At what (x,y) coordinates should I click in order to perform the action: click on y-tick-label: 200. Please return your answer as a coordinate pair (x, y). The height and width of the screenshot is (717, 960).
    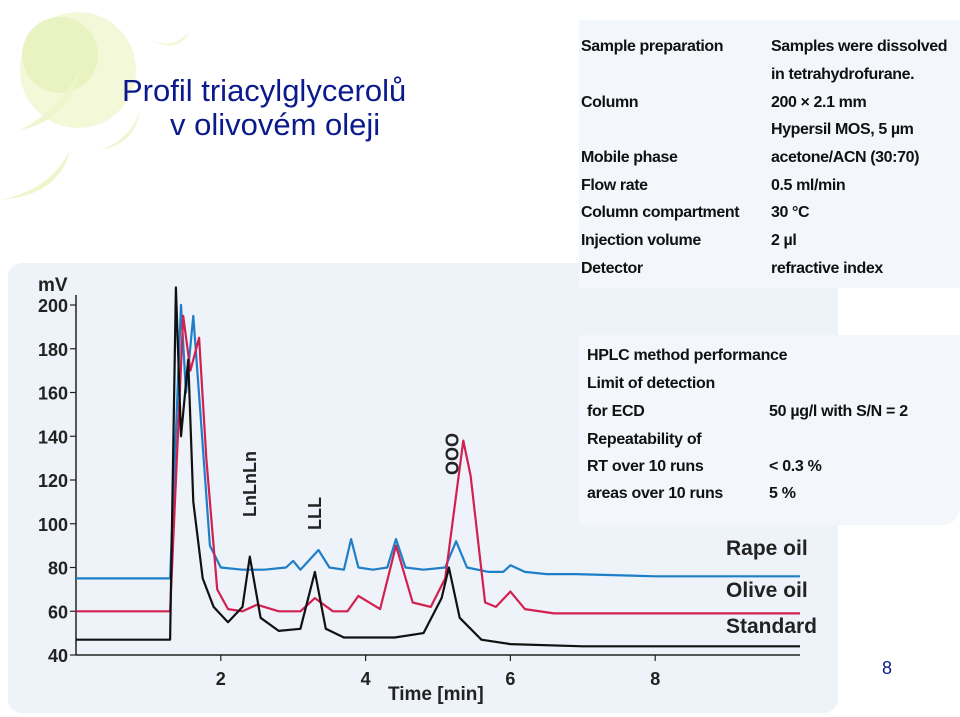
    Looking at the image, I should click on (53, 306).